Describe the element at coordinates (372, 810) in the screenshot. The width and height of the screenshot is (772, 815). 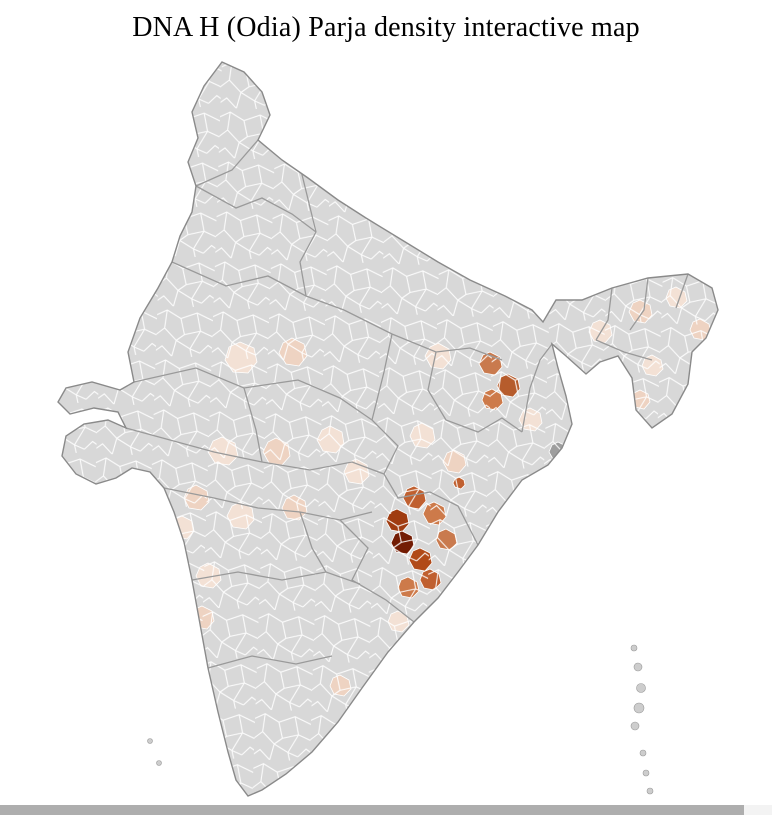
I see `horizontal-scrollbar-thumb` at that location.